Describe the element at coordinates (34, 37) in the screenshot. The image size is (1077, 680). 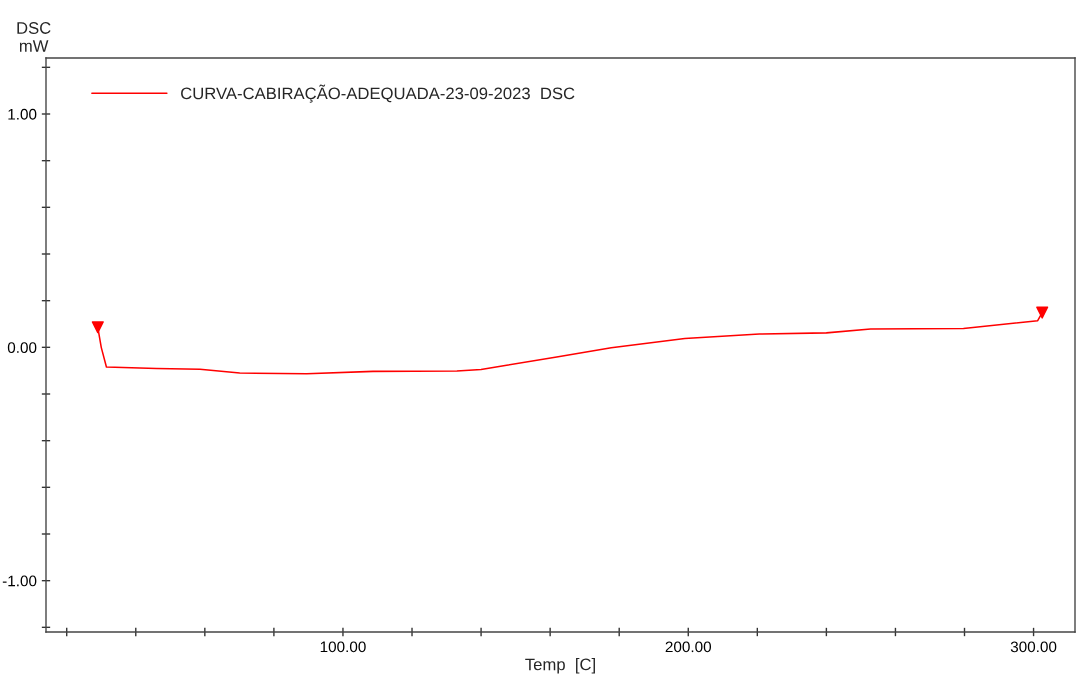
I see `y-axis-title: DSC mW` at that location.